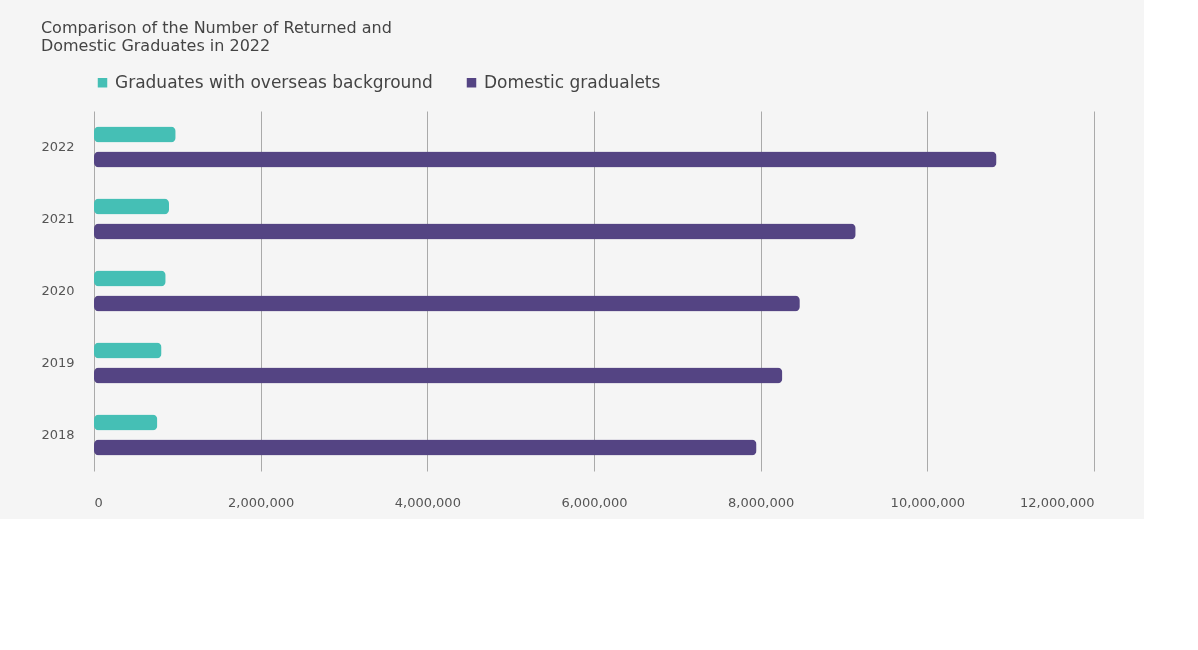 This screenshot has width=1198, height=650. I want to click on x-tick-label: 6,000,000, so click(594, 502).